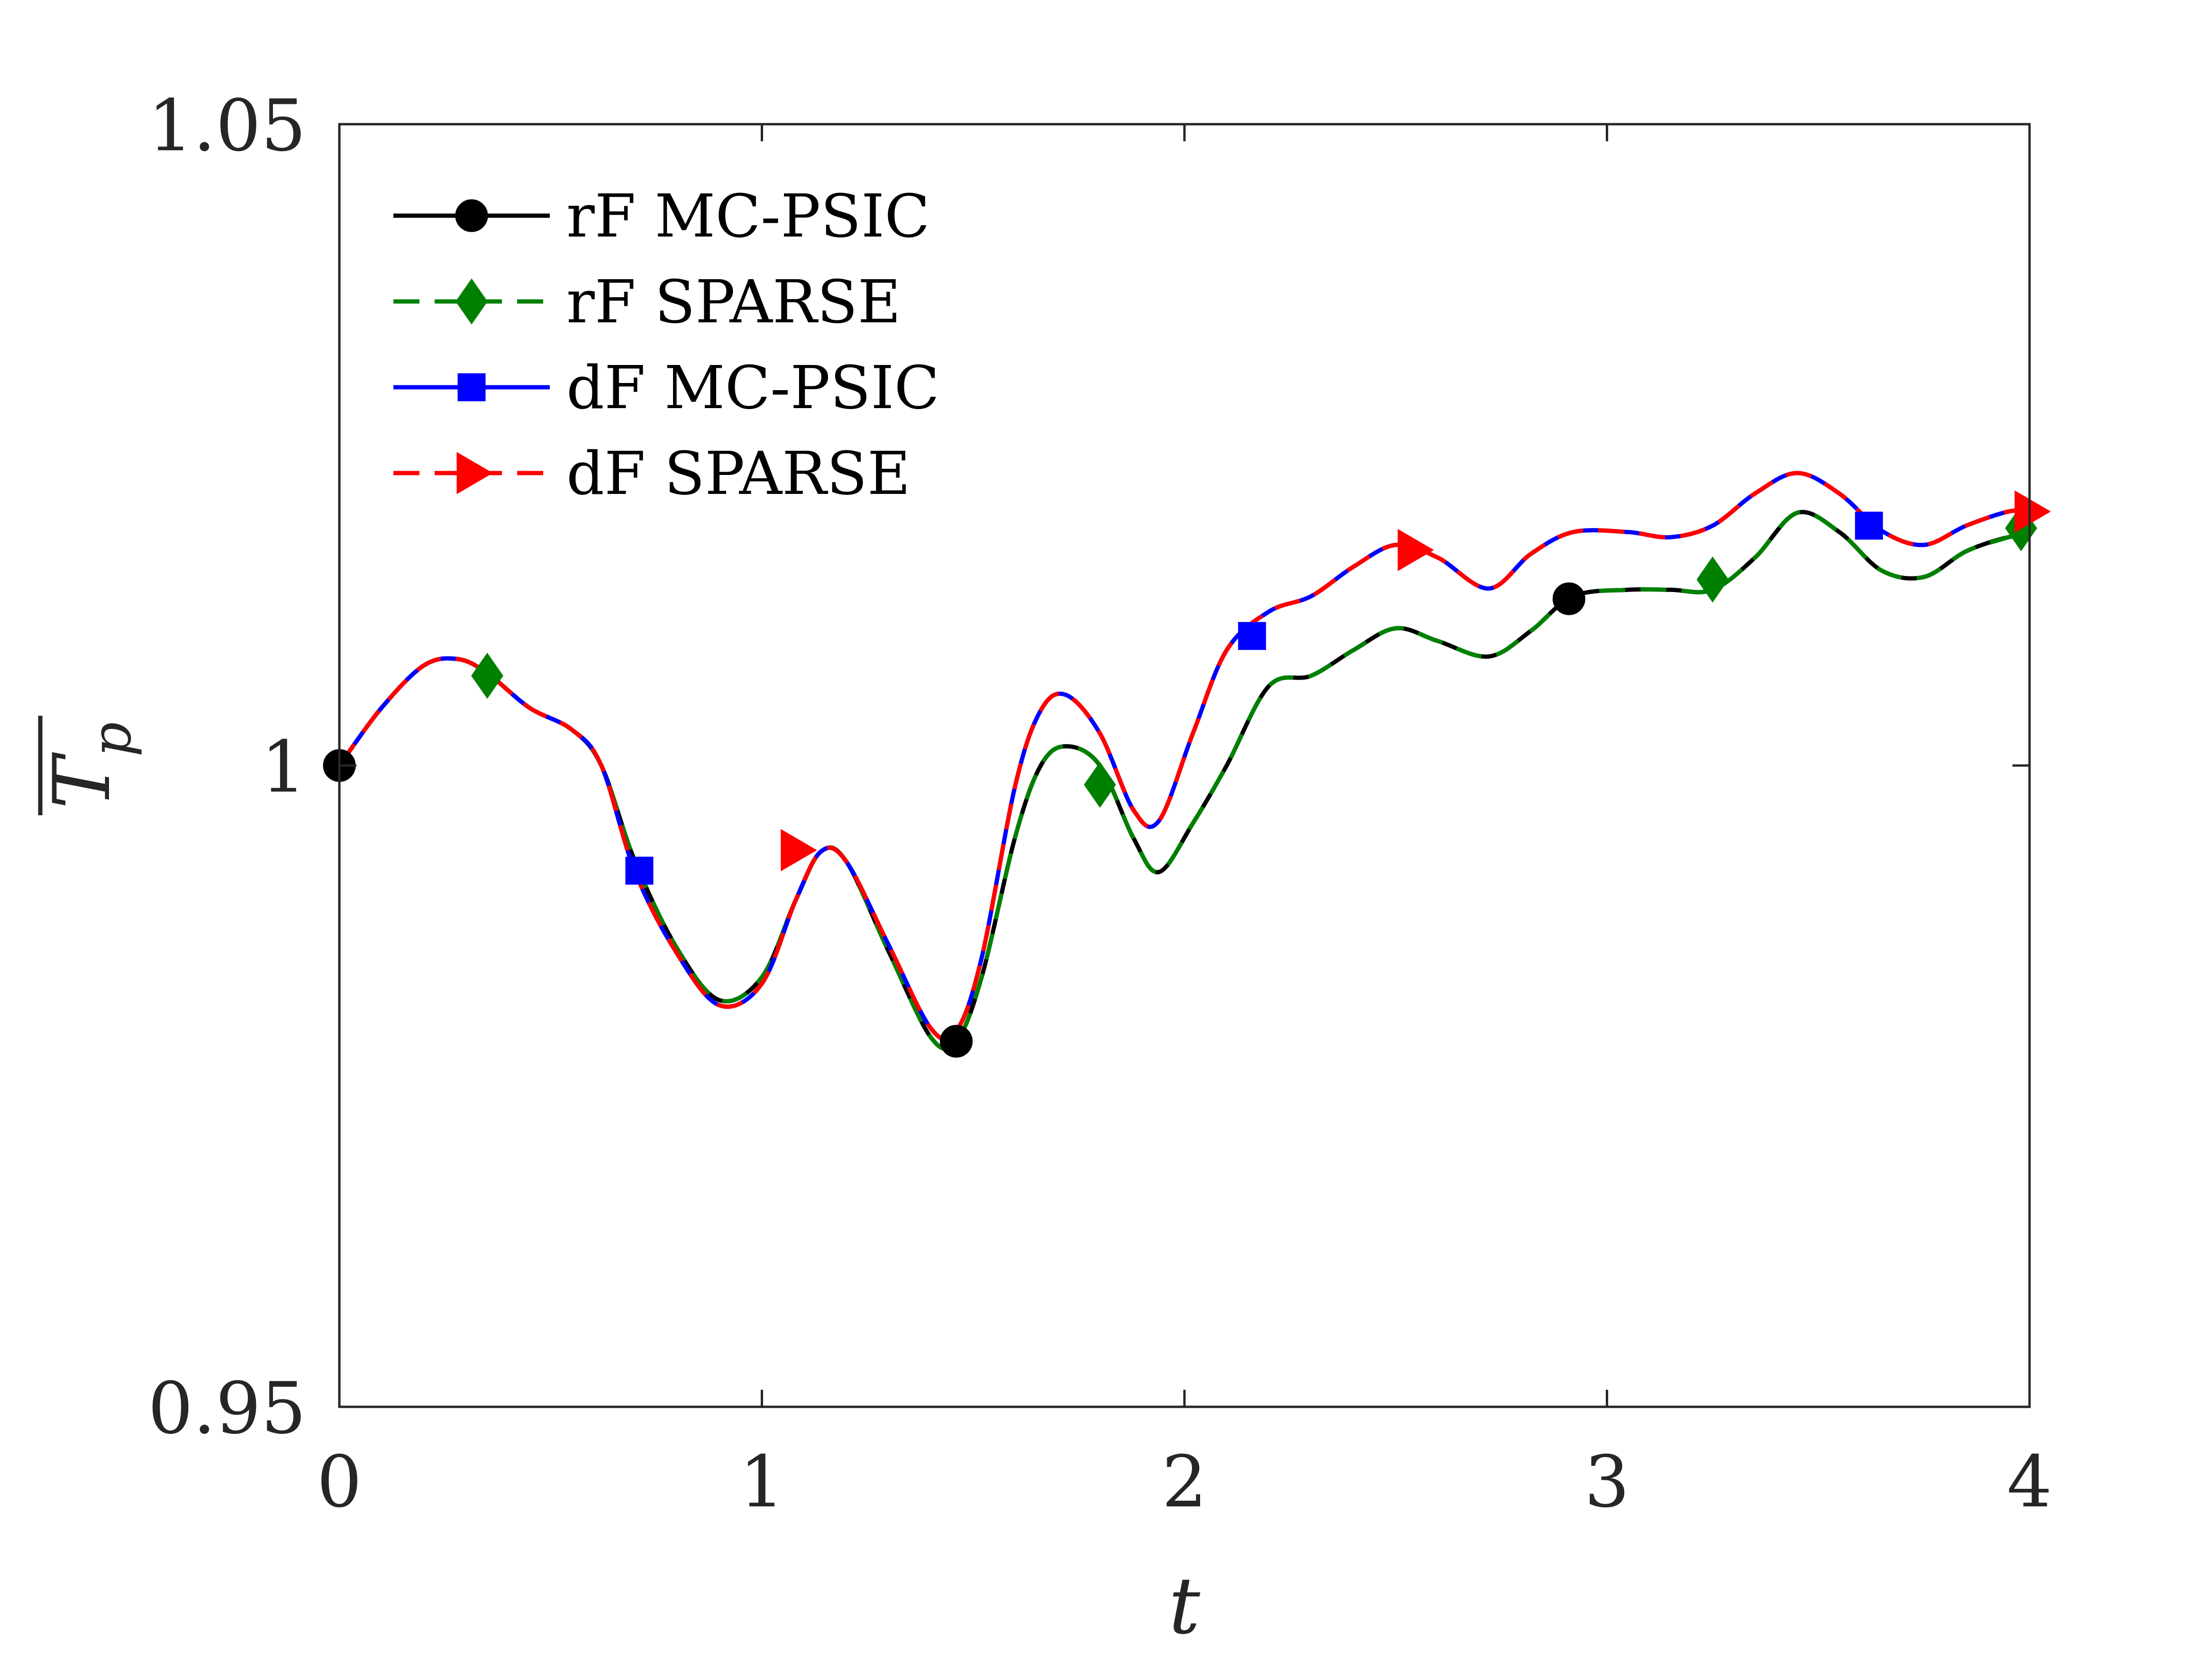  What do you see at coordinates (1184, 1482) in the screenshot?
I see `x-tick-label: 2` at bounding box center [1184, 1482].